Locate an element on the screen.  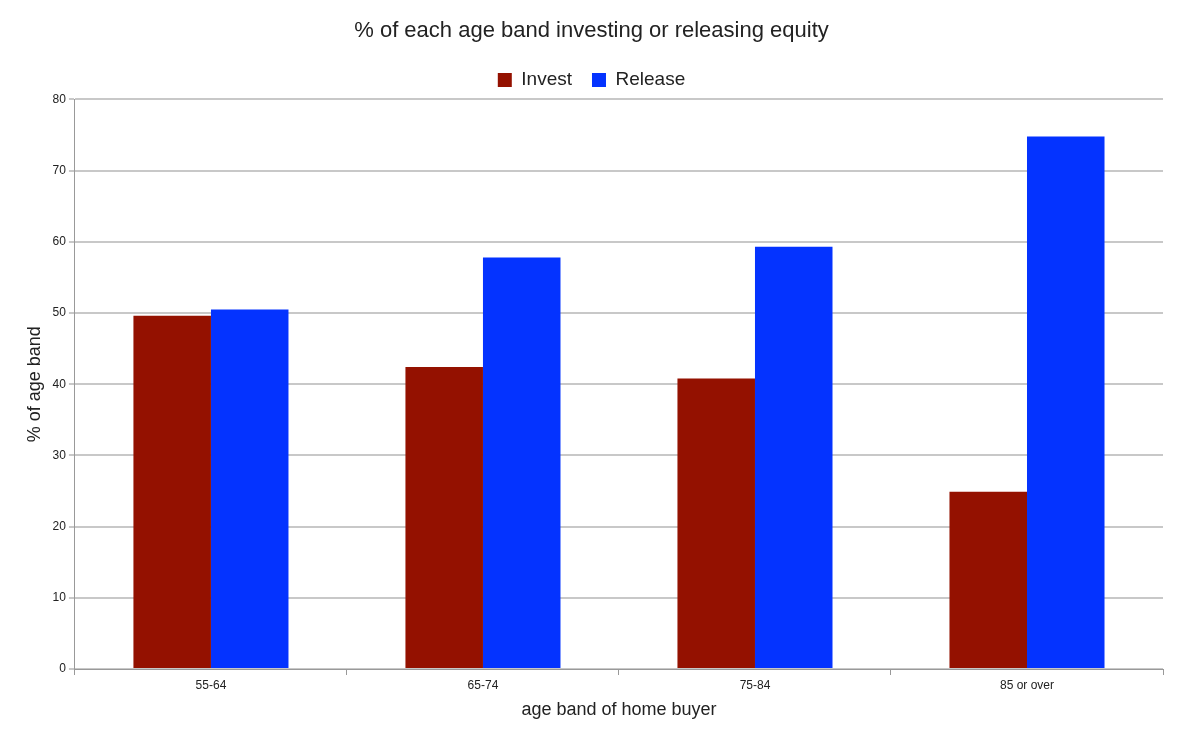
chart-title: % of each age band investing or releasing equity is located at coordinates (591, 30).